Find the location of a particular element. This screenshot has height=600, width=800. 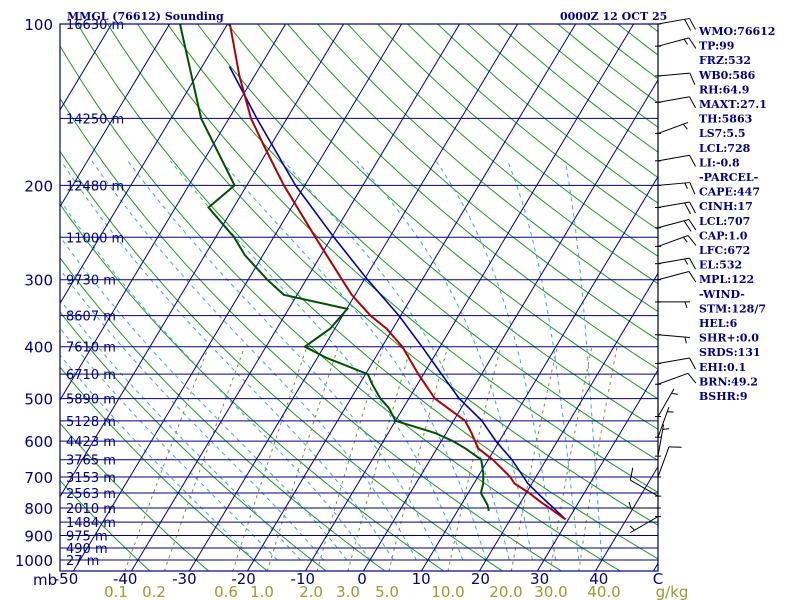

pressure-tick-label: 500 is located at coordinates (38, 400).